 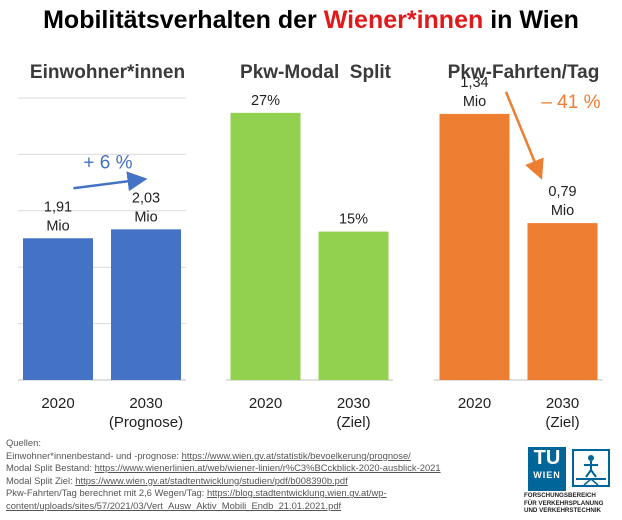 I want to click on title-highlight: Wiener*innen, so click(x=403, y=20).